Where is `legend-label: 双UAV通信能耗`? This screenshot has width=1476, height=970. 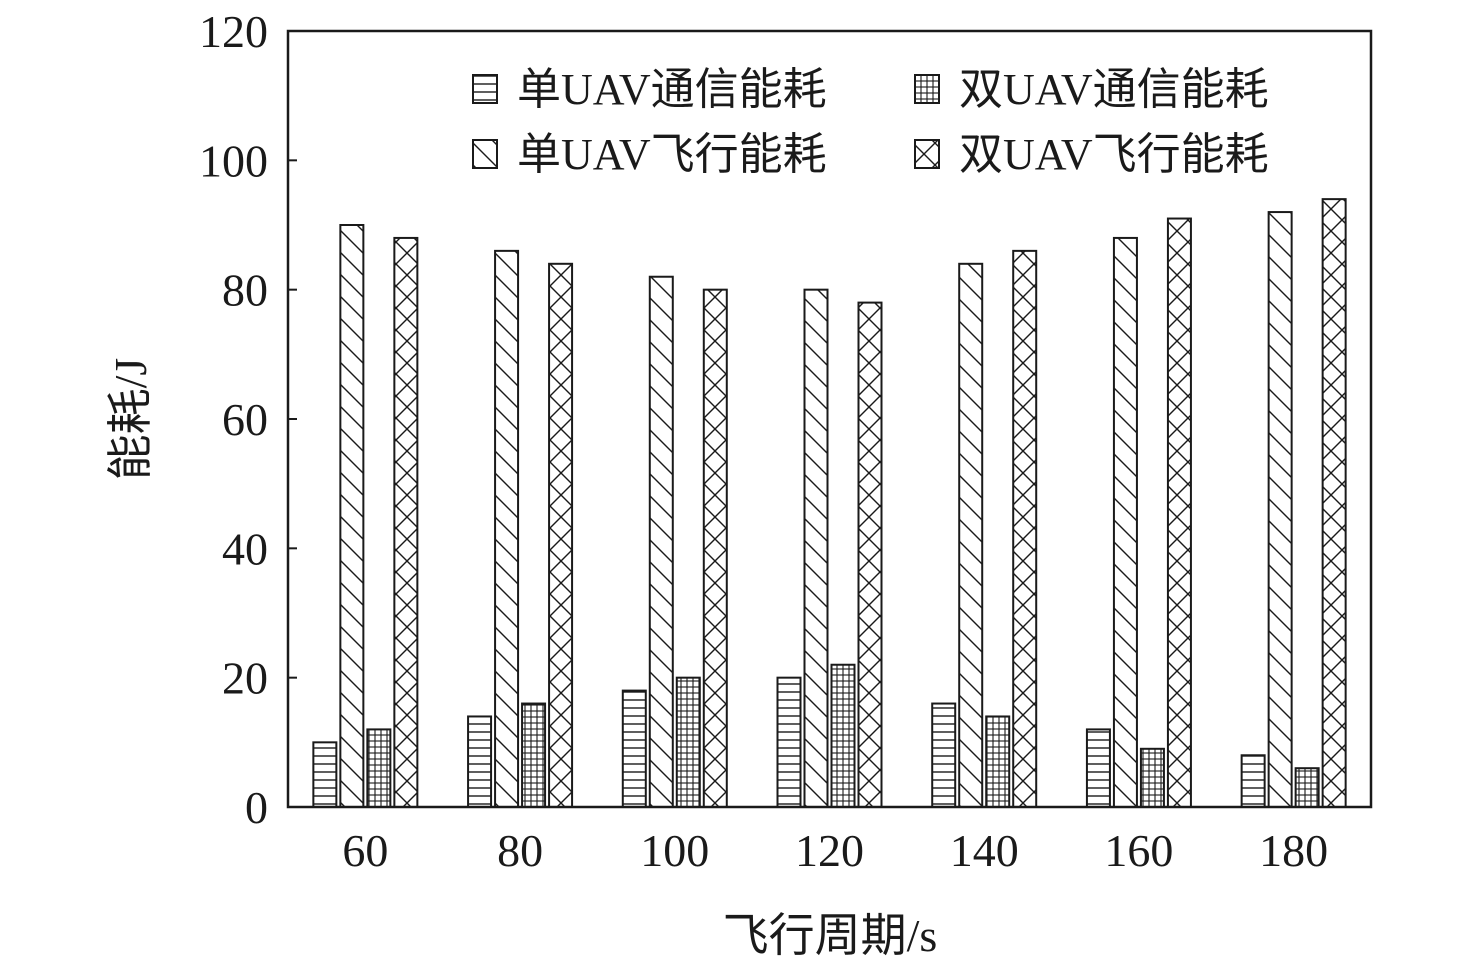 legend-label: 双UAV通信能耗 is located at coordinates (1114, 89).